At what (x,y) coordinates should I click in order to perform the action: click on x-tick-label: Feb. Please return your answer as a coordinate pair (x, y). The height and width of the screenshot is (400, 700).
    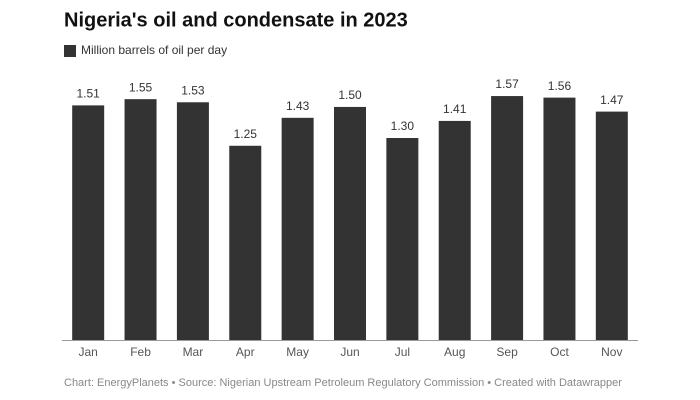
    Looking at the image, I should click on (140, 352).